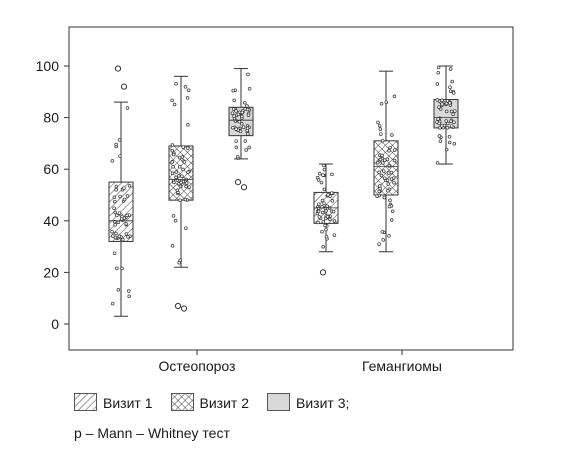 The height and width of the screenshot is (467, 573). I want to click on outlier-point, so click(118, 68).